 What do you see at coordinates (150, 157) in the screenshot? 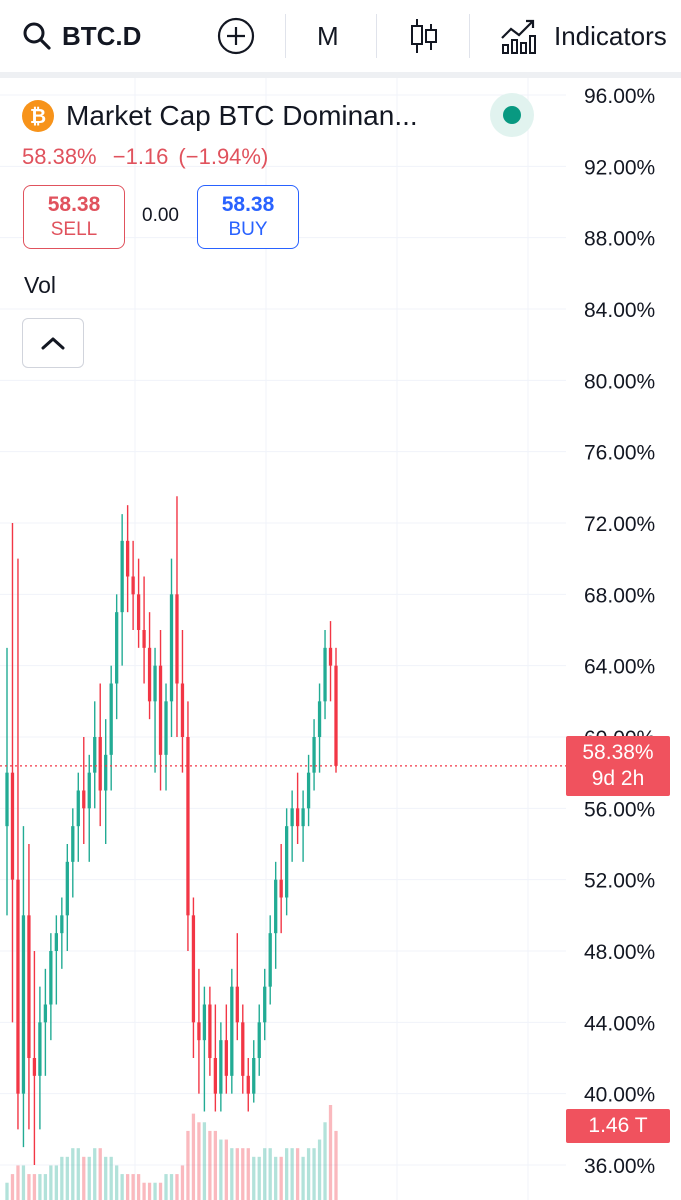
I see `price-change-row: 58.38% −1.16 (−1.94%)` at bounding box center [150, 157].